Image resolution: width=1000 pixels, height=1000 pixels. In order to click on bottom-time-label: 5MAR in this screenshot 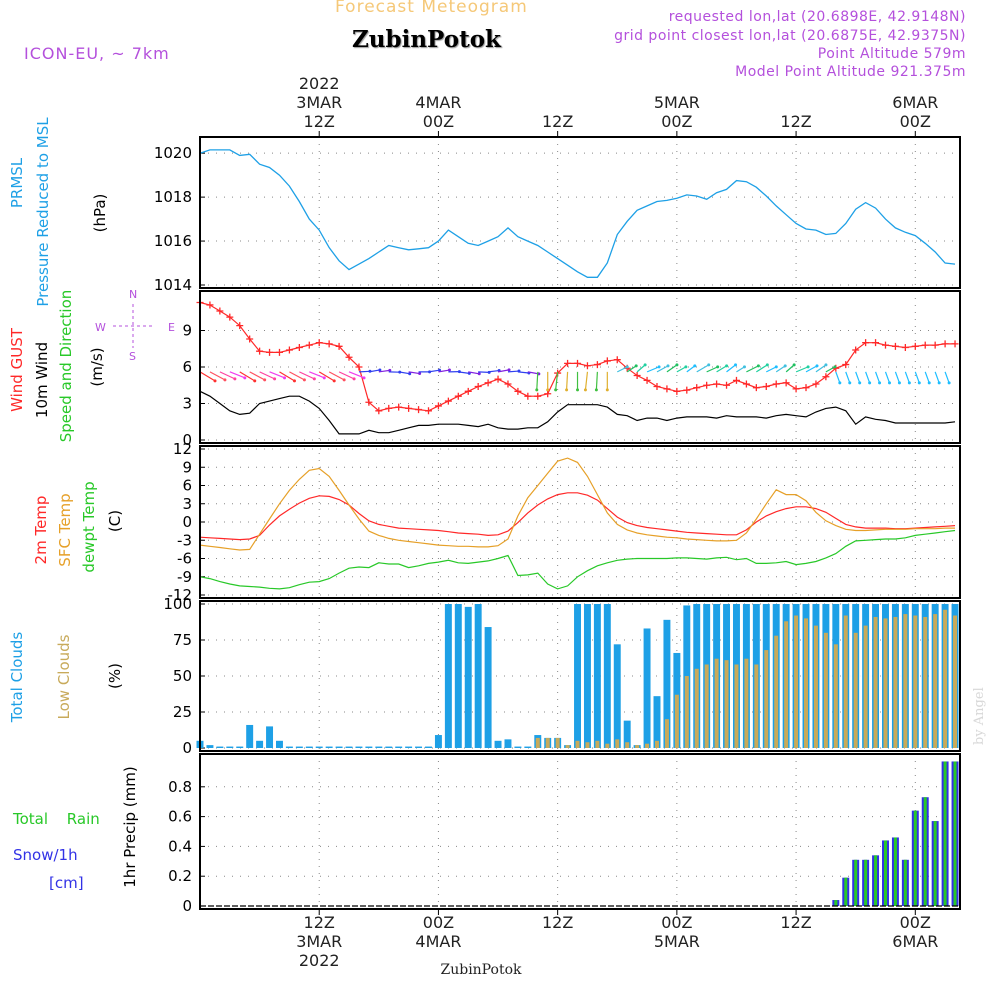, I will do `click(677, 941)`.